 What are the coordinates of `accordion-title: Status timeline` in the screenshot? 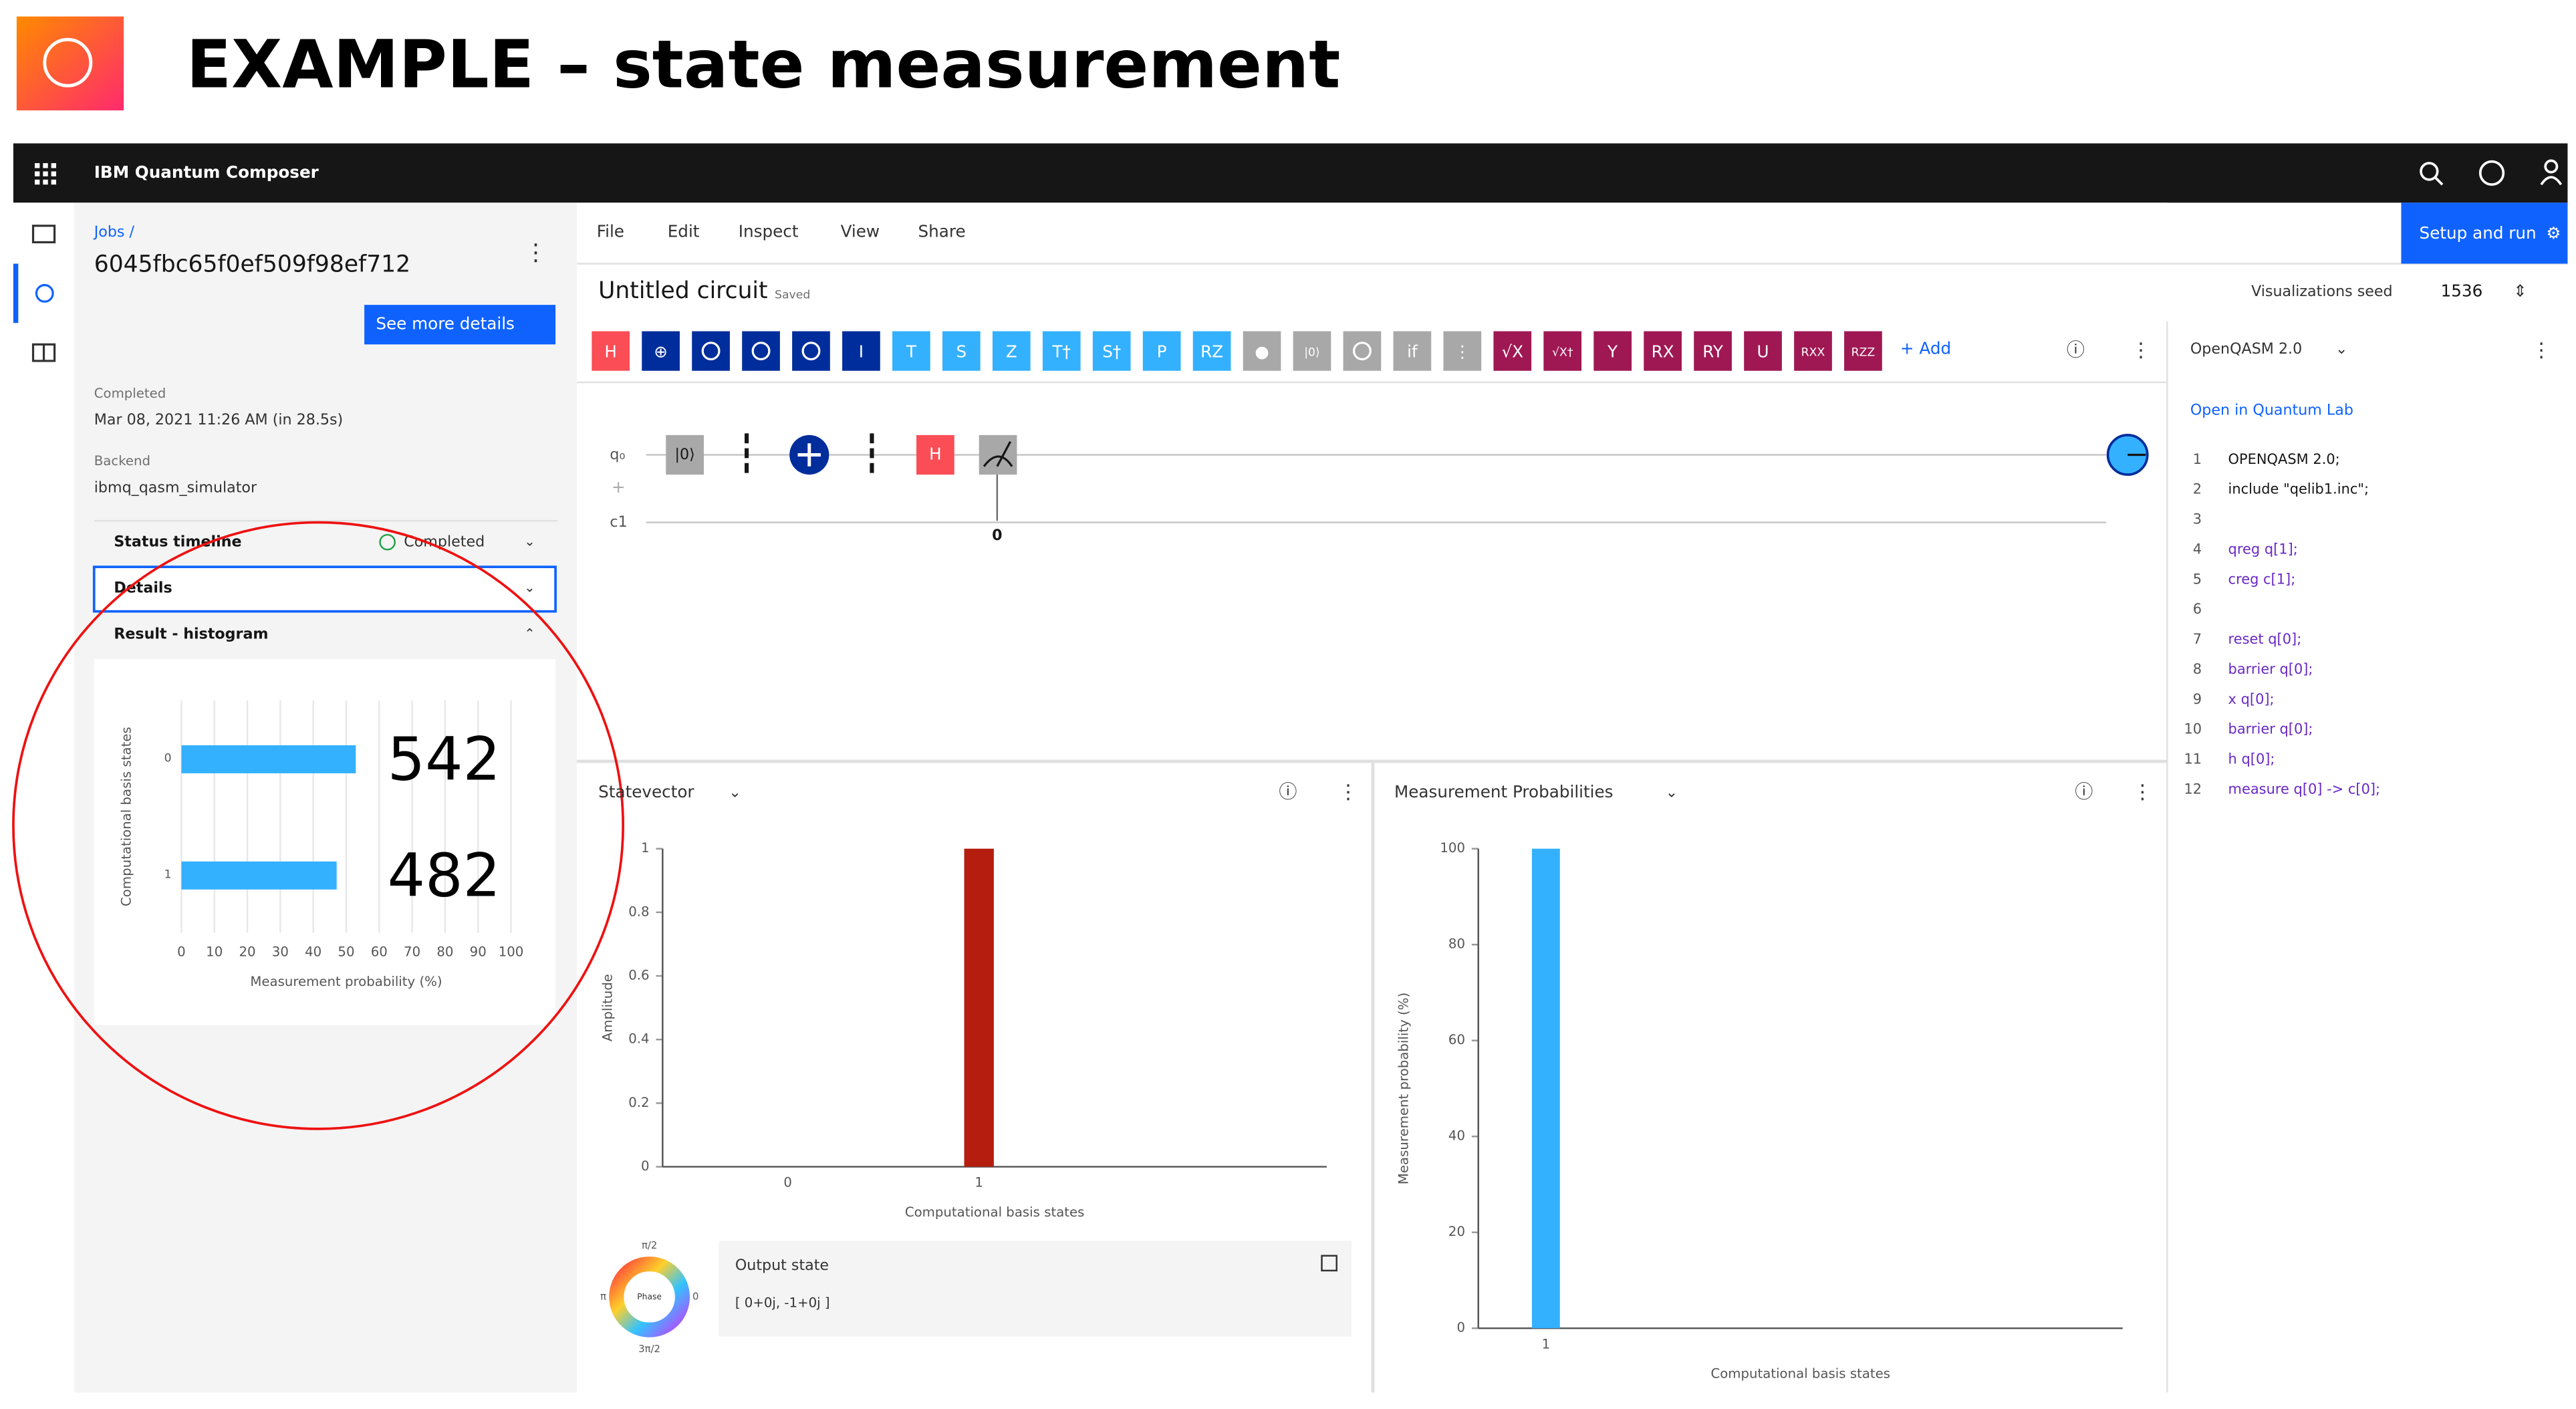 It's located at (177, 542).